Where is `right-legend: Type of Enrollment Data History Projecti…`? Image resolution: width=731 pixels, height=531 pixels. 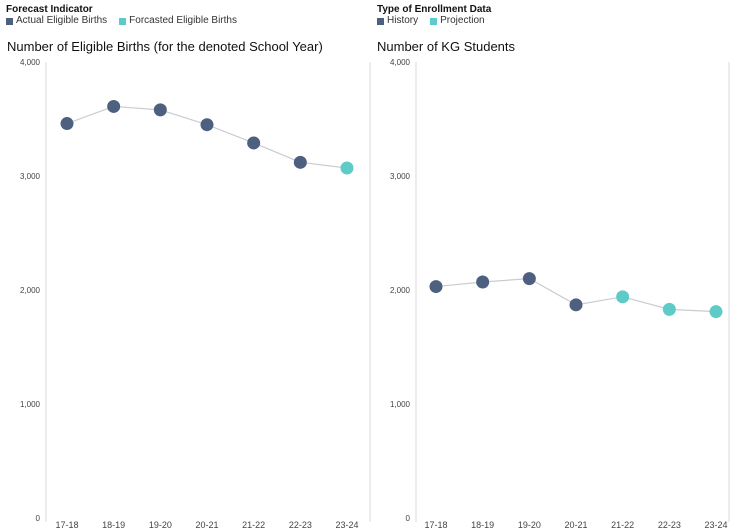 right-legend: Type of Enrollment Data History Projecti… is located at coordinates (434, 15).